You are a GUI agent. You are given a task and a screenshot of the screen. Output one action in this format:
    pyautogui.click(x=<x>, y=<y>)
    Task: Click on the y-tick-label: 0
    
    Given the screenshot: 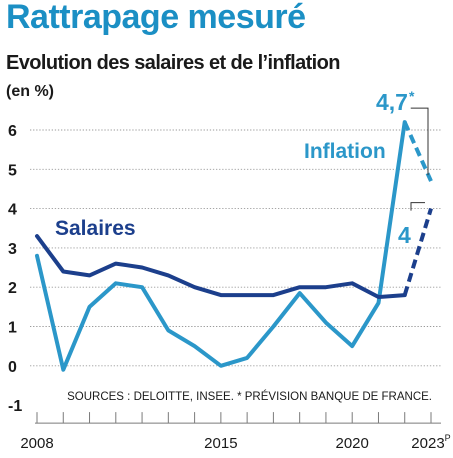 What is the action you would take?
    pyautogui.click(x=12, y=367)
    